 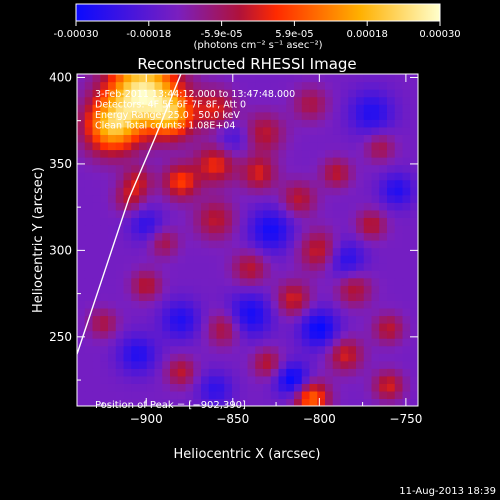 What do you see at coordinates (257, 45) in the screenshot?
I see `colorbar-unit-label: (photons cm⁻² s⁻¹ asec⁻²)` at bounding box center [257, 45].